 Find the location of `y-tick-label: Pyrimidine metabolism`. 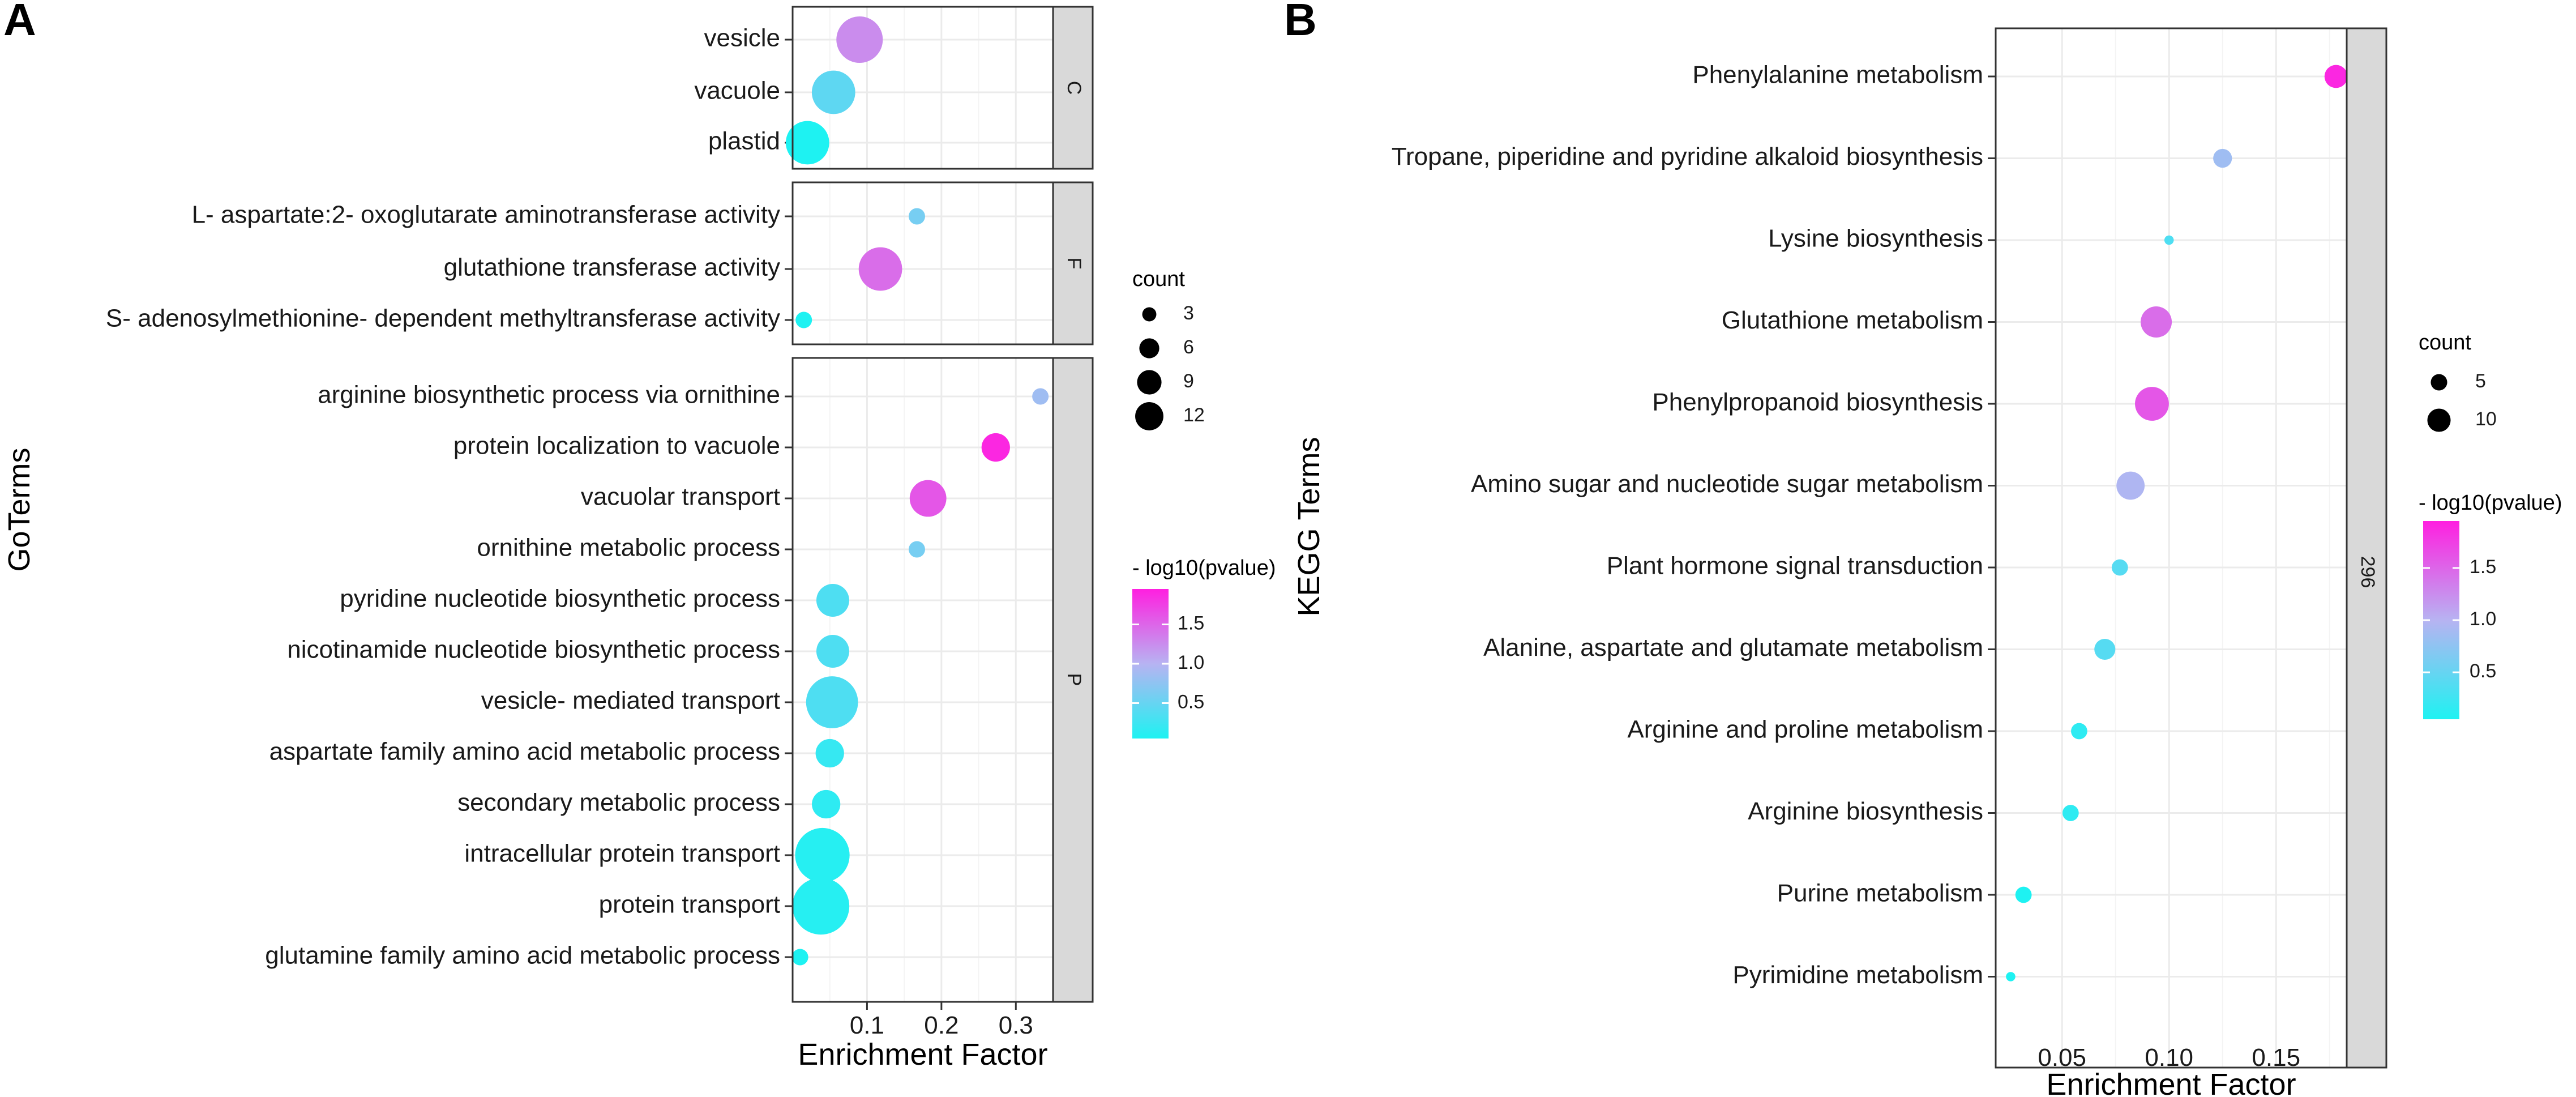

y-tick-label: Pyrimidine metabolism is located at coordinates (1857, 975).